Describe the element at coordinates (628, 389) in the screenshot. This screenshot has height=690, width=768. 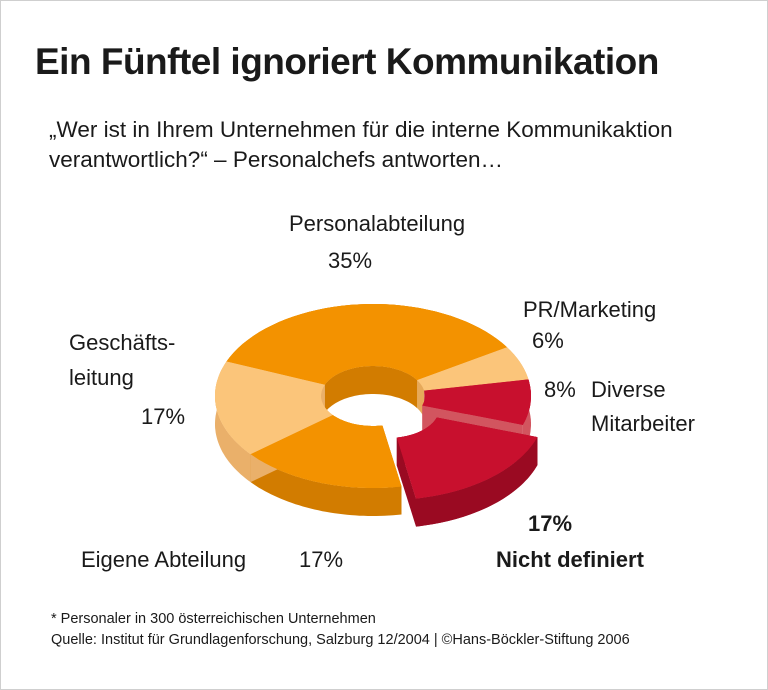
I see `label-diverse-1: Diverse` at that location.